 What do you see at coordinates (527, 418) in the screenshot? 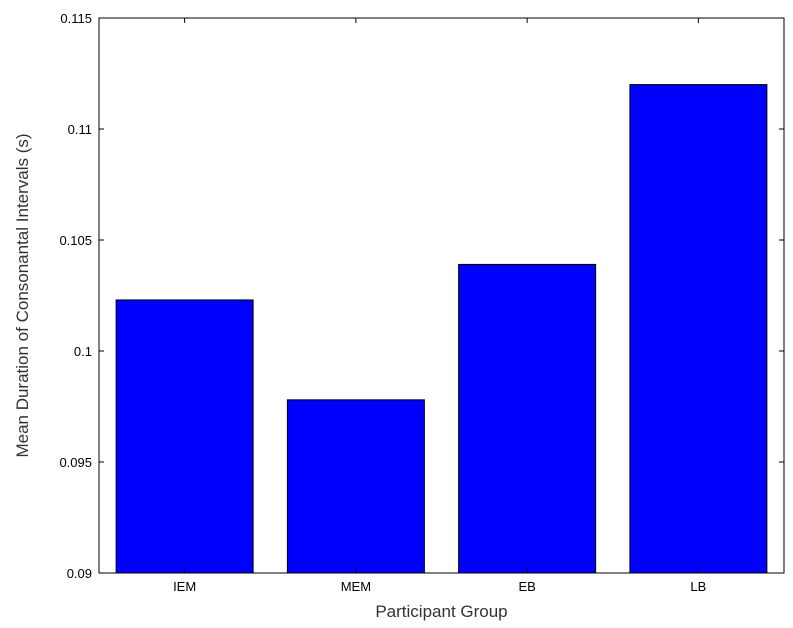
I see `bar-eb` at bounding box center [527, 418].